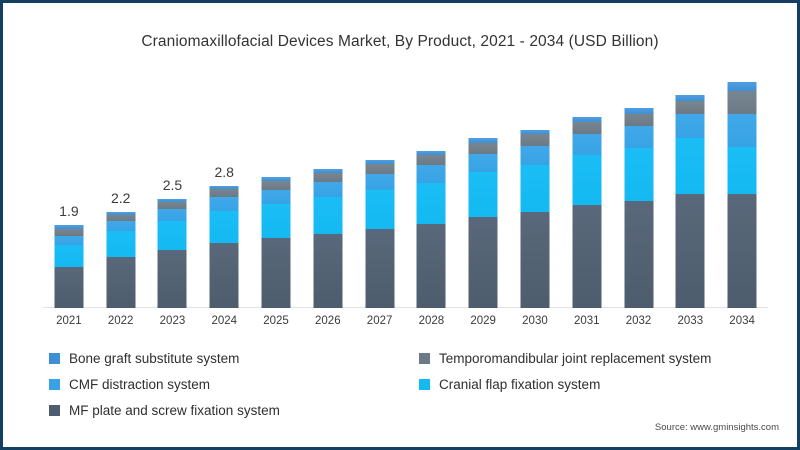 The image size is (800, 450). I want to click on x-axis-tick: 2023, so click(172, 321).